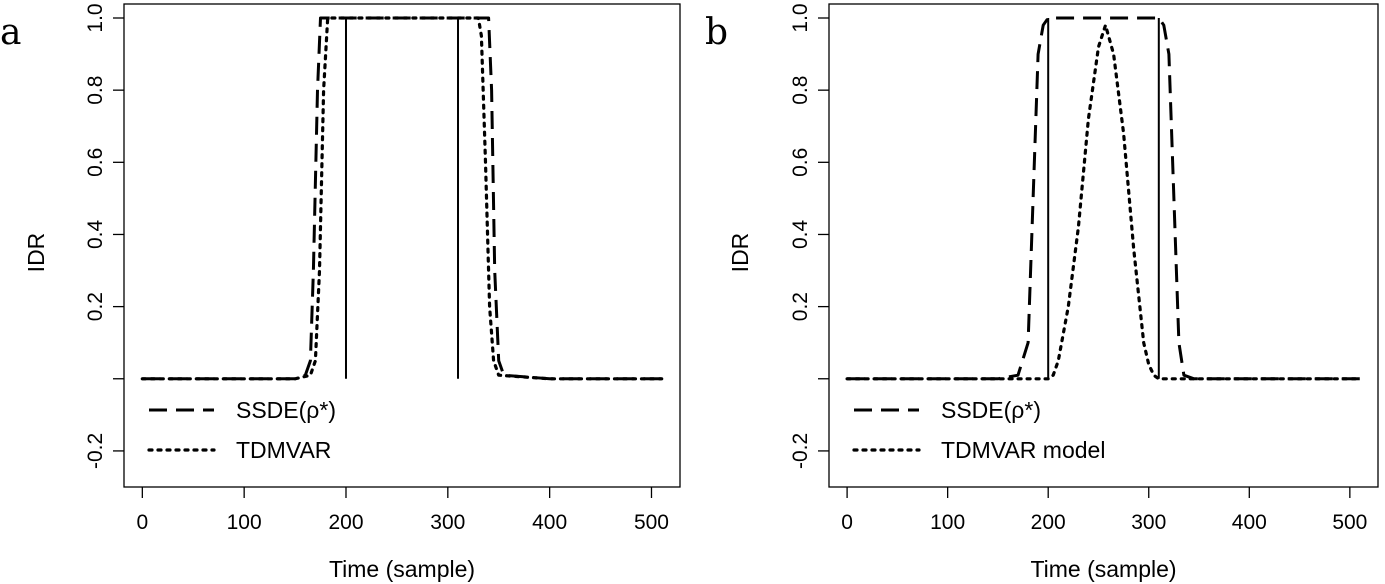  Describe the element at coordinates (283, 450) in the screenshot. I see `legend-label: TDMVAR` at that location.